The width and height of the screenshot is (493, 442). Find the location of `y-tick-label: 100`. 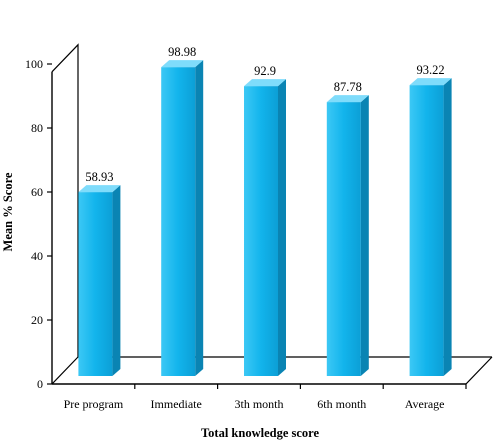

y-tick-label: 100 is located at coordinates (34, 64).